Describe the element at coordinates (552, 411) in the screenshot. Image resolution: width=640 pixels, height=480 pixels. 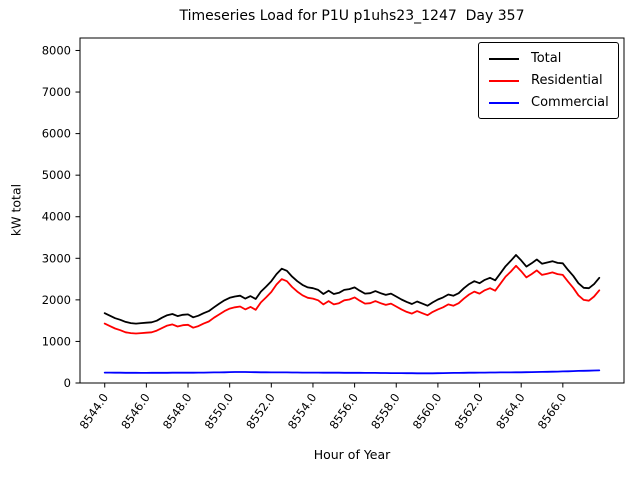
I see `x-tick-label: 8566.0` at that location.